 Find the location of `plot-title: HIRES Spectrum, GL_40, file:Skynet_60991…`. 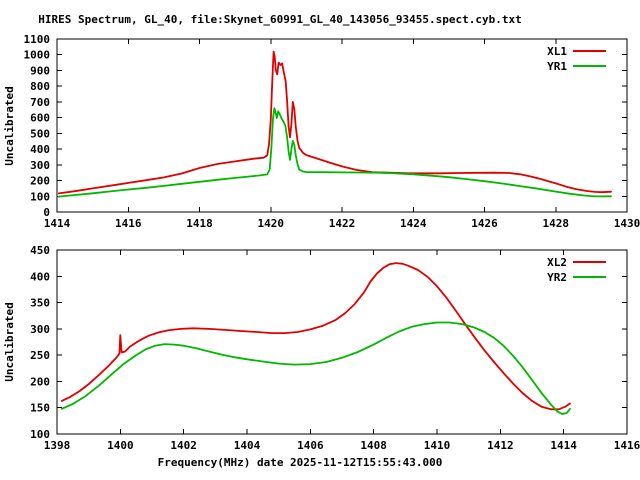

plot-title: HIRES Spectrum, GL_40, file:Skynet_60991… is located at coordinates (279, 19).